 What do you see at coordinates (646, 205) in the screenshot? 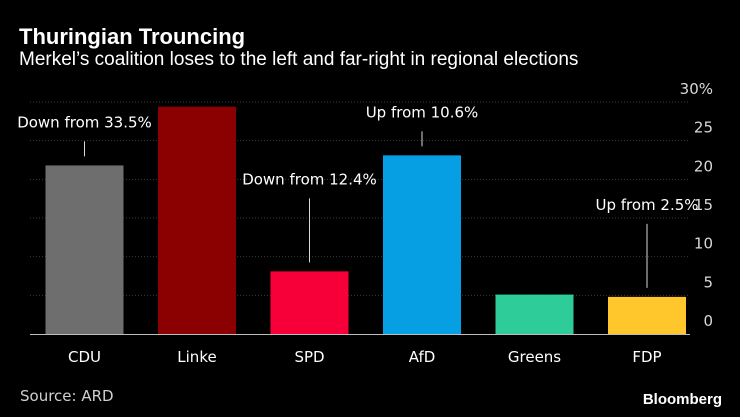
I see `annotation-label: Up from 2.5%` at bounding box center [646, 205].